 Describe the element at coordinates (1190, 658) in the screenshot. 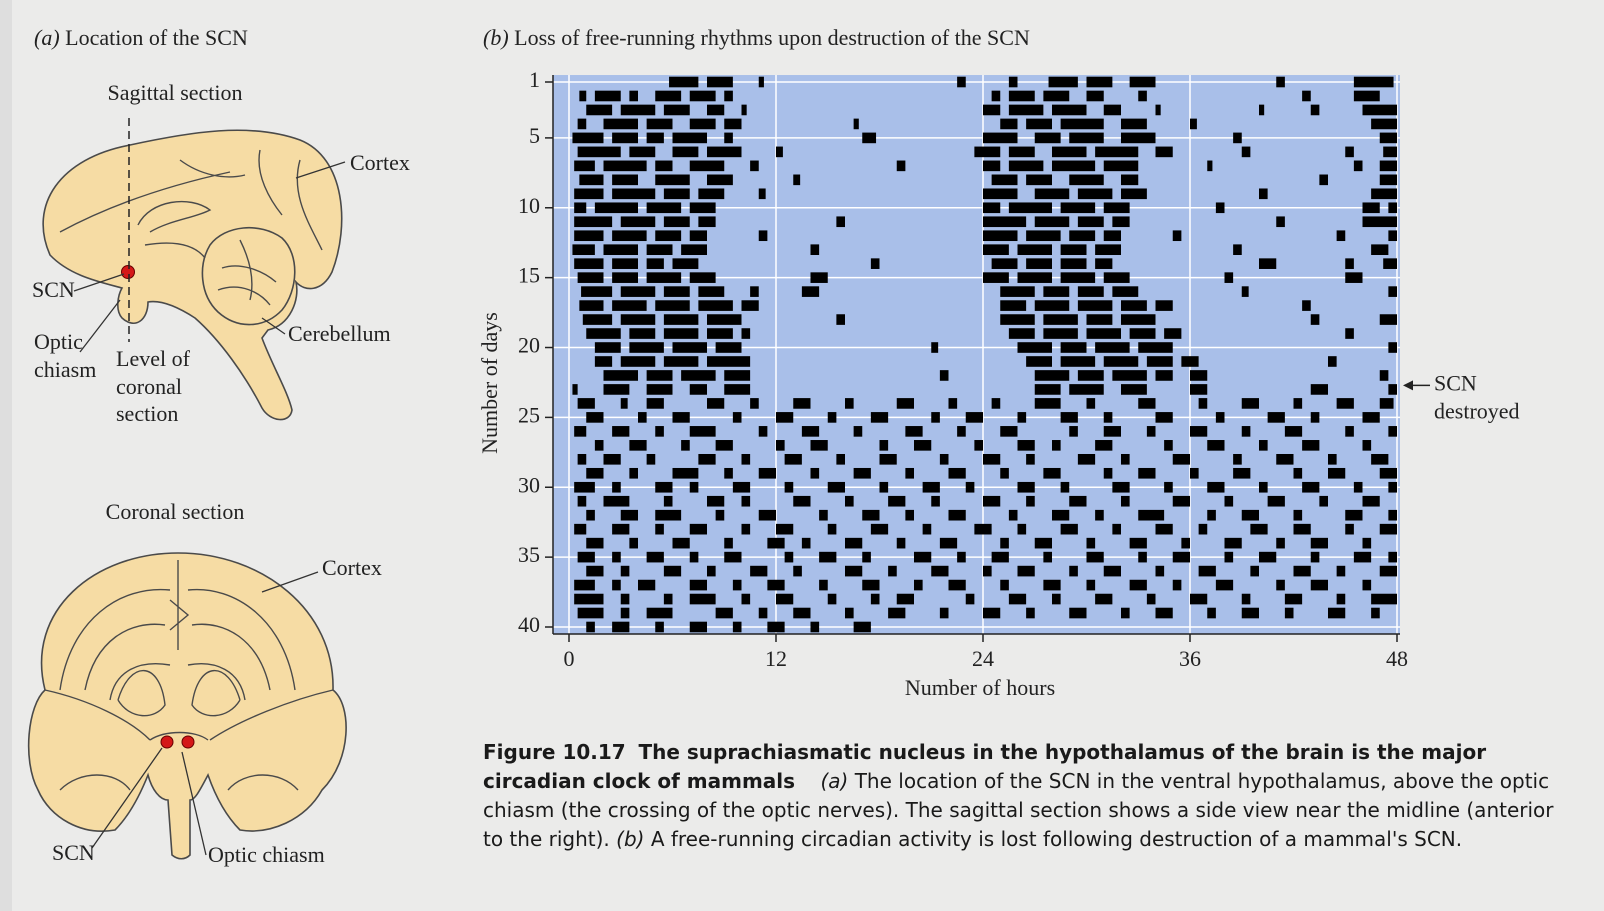

I see `x-tick-label: 36` at that location.